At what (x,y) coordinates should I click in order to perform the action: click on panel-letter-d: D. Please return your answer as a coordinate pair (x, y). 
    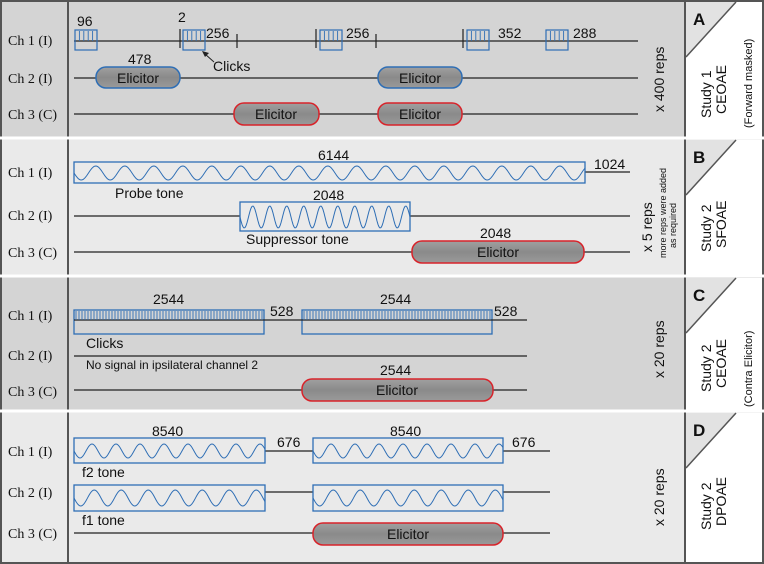
    Looking at the image, I should click on (699, 430).